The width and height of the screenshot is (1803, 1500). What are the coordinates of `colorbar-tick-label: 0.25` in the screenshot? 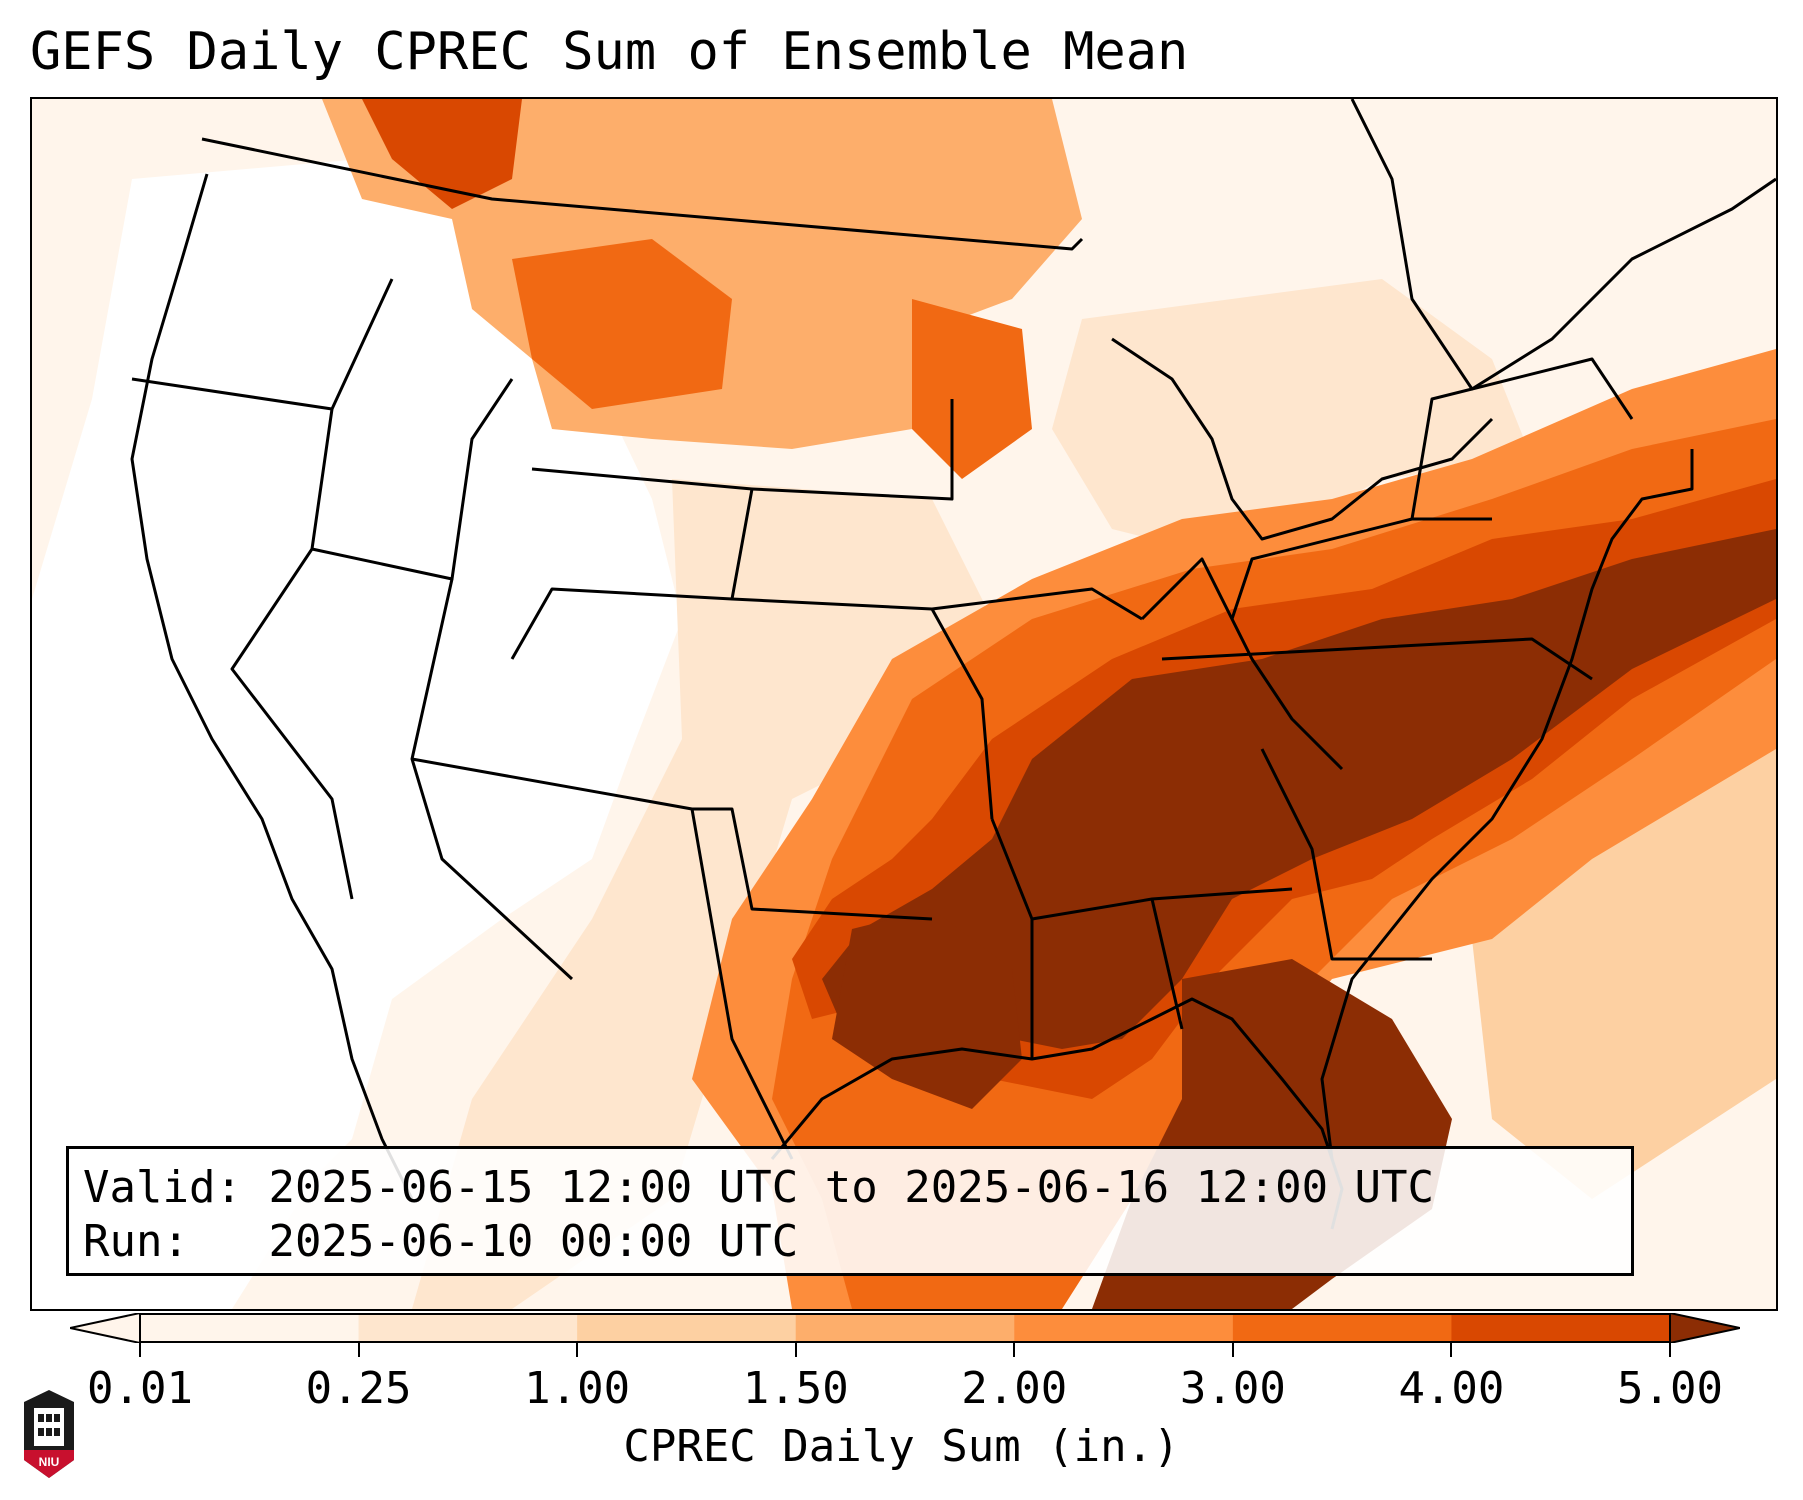 It's located at (358, 1388).